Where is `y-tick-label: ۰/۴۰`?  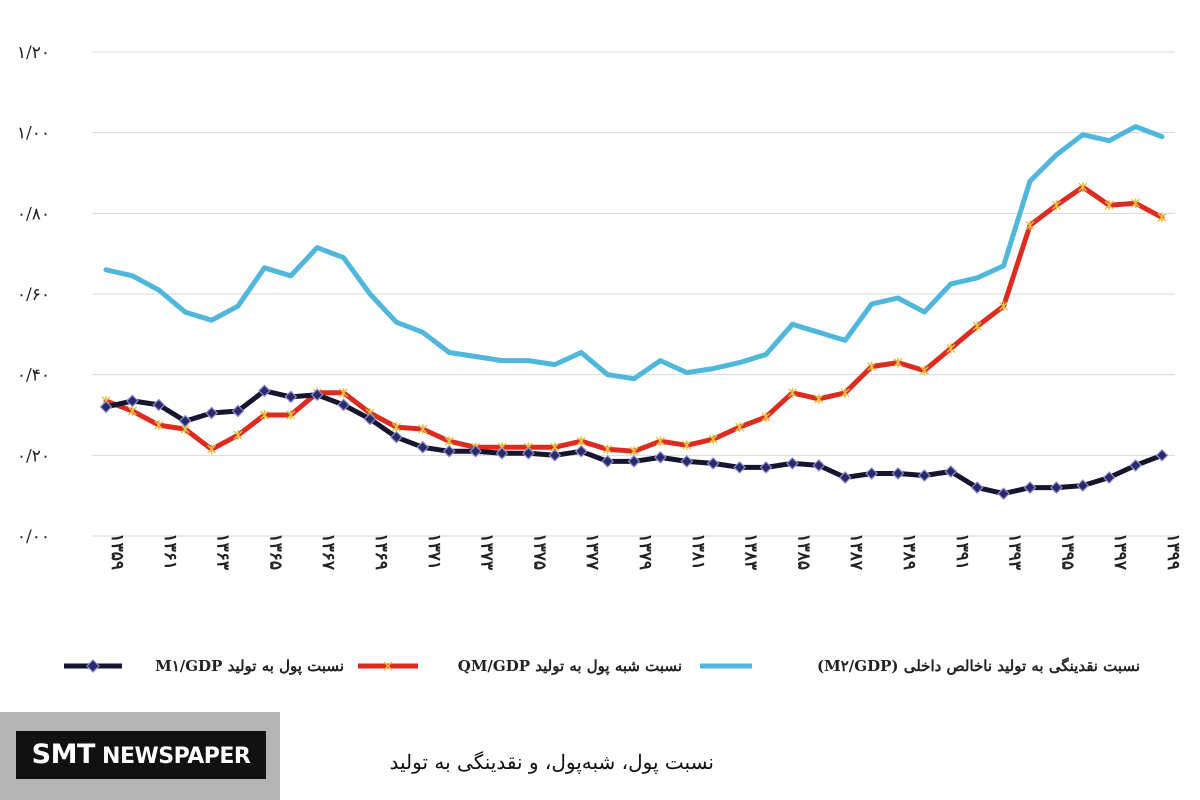
y-tick-label: ۰/۴۰ is located at coordinates (33, 376).